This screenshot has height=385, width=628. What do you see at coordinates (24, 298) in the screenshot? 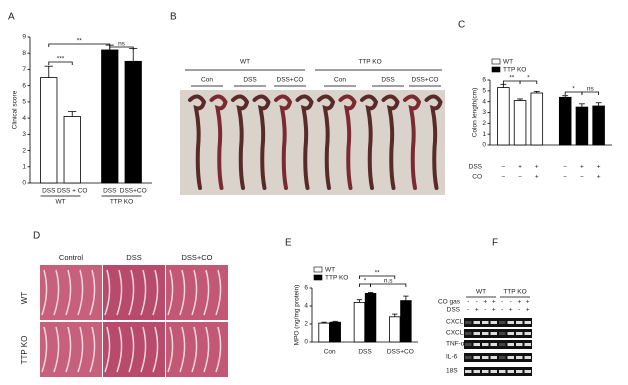
I see `row-label: WT` at bounding box center [24, 298].